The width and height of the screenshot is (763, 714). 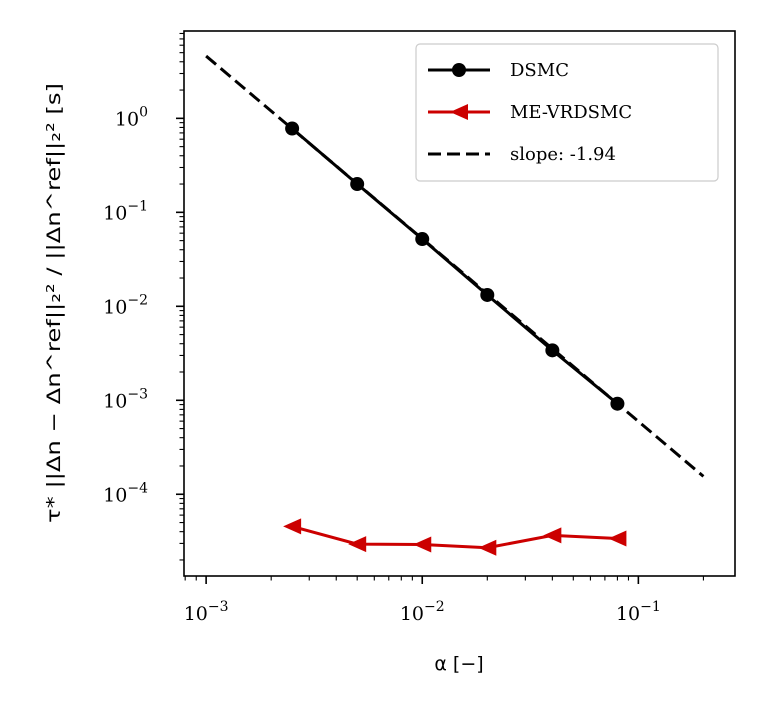 I want to click on x-tick-label-2: 10⁻¹, so click(x=638, y=612).